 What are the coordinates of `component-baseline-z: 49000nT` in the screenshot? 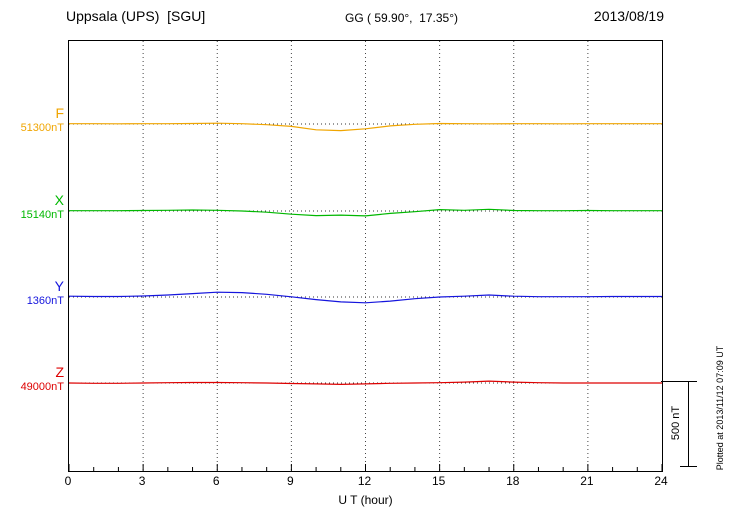 It's located at (42, 387).